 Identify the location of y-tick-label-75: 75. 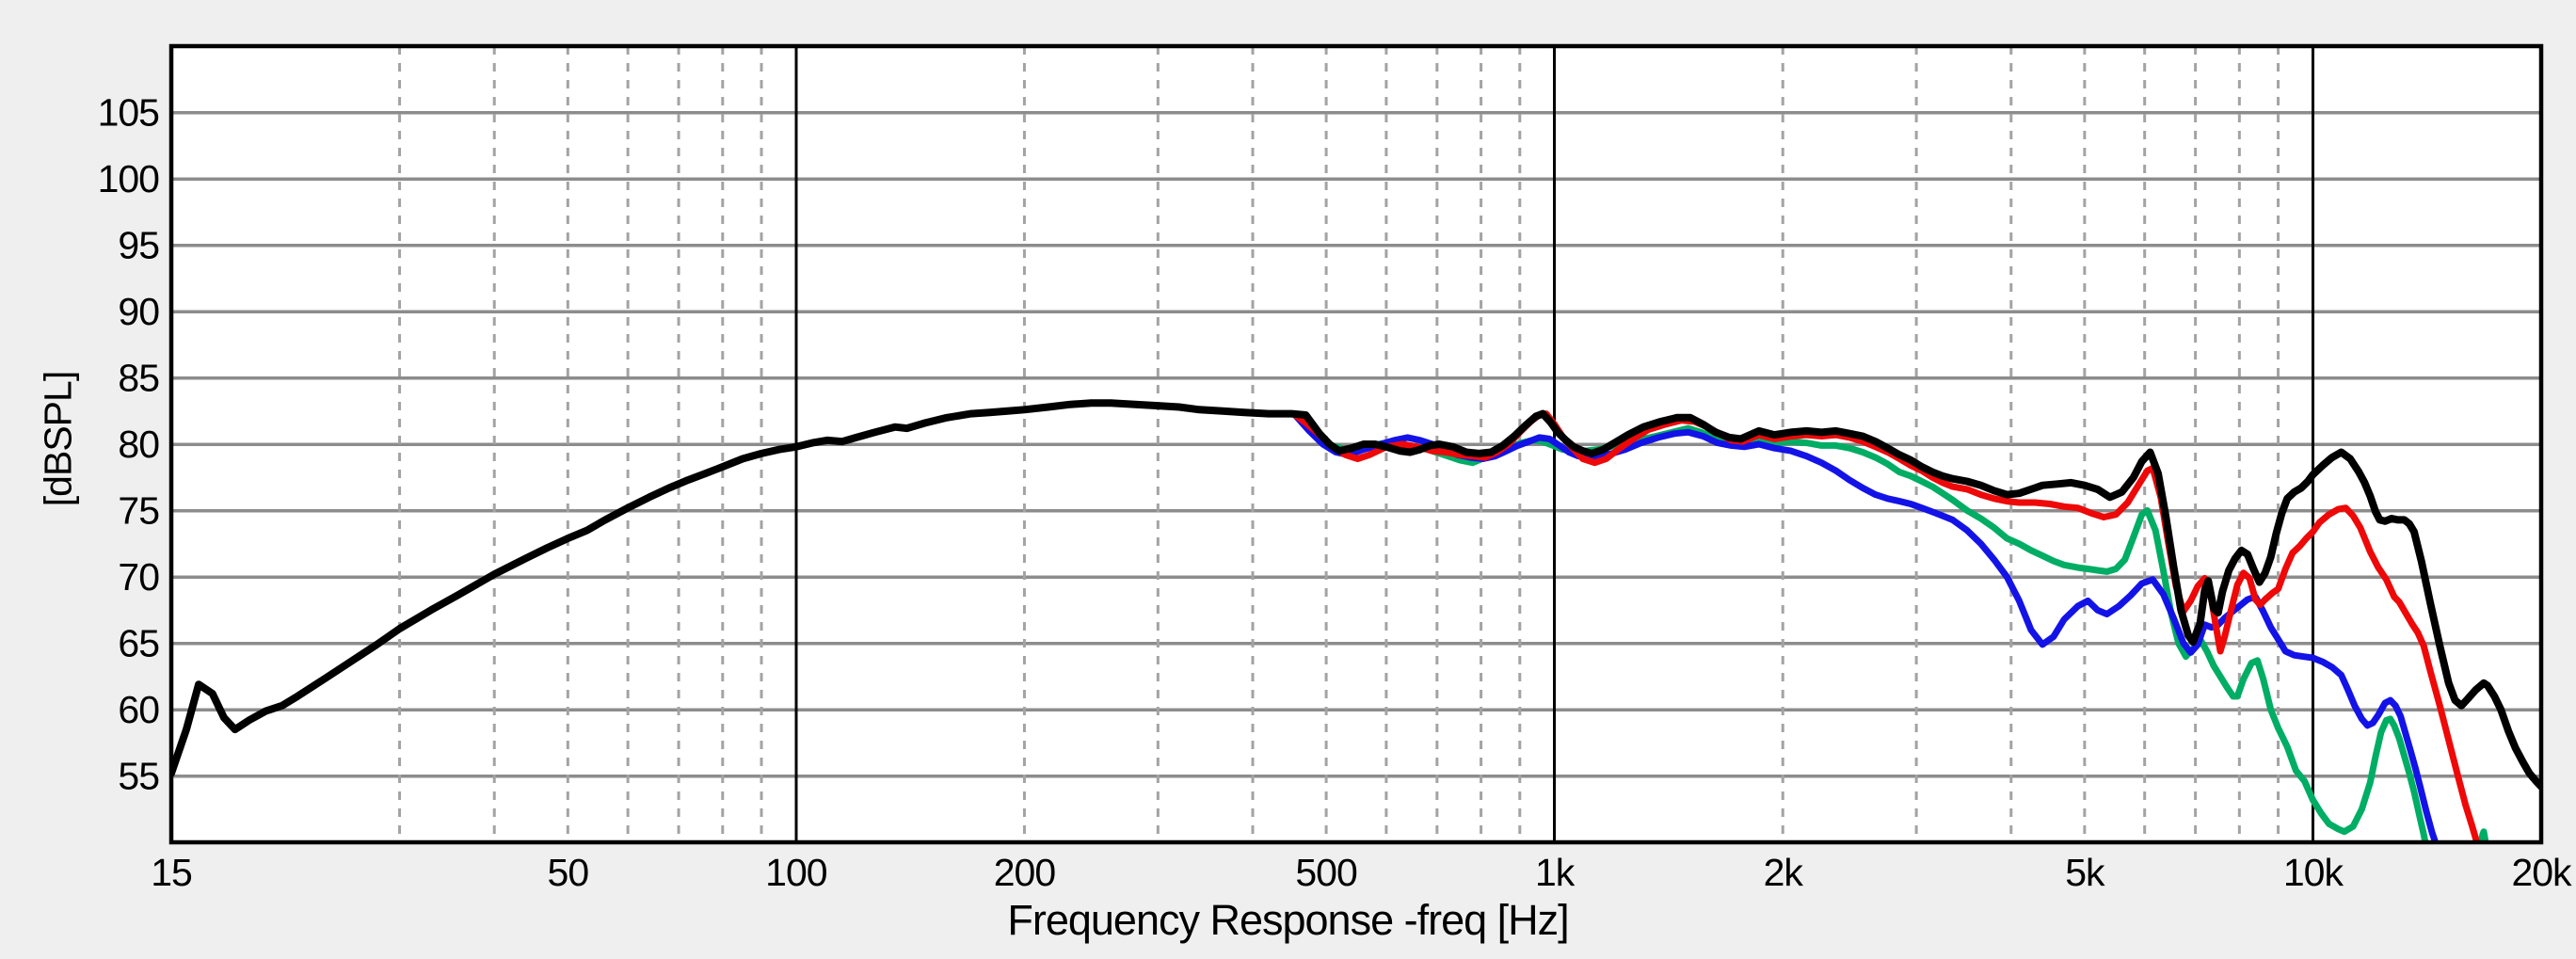
(138, 511).